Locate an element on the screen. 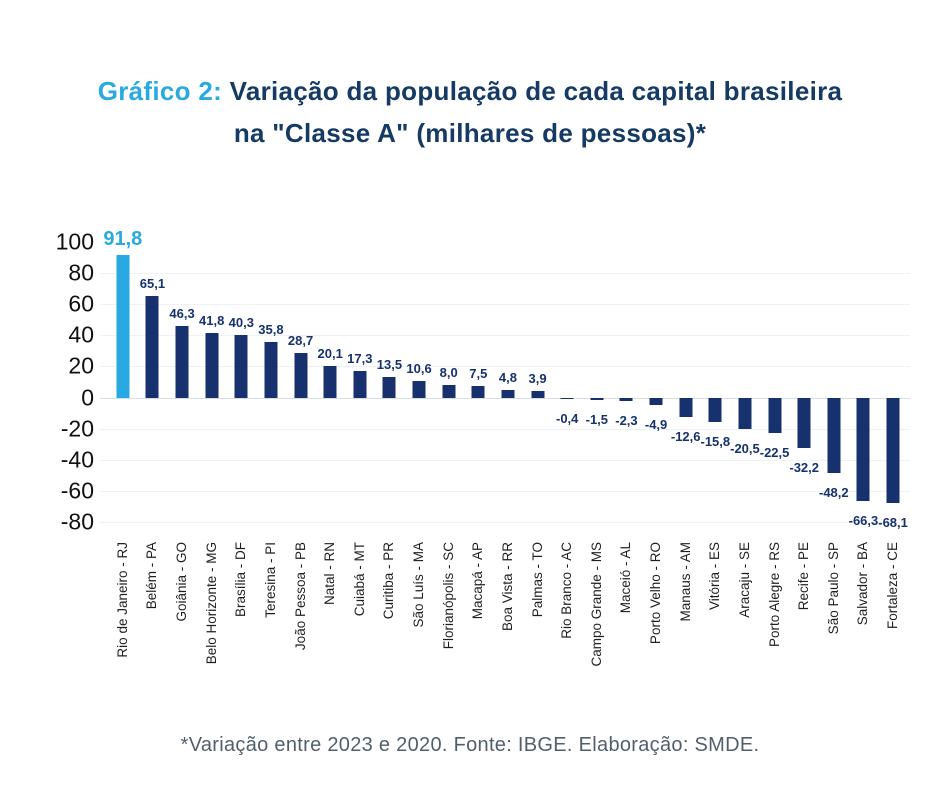 Image resolution: width=940 pixels, height=788 pixels. chart-title-line2: na "Classe A" (milhares de pessoas)* is located at coordinates (470, 133).